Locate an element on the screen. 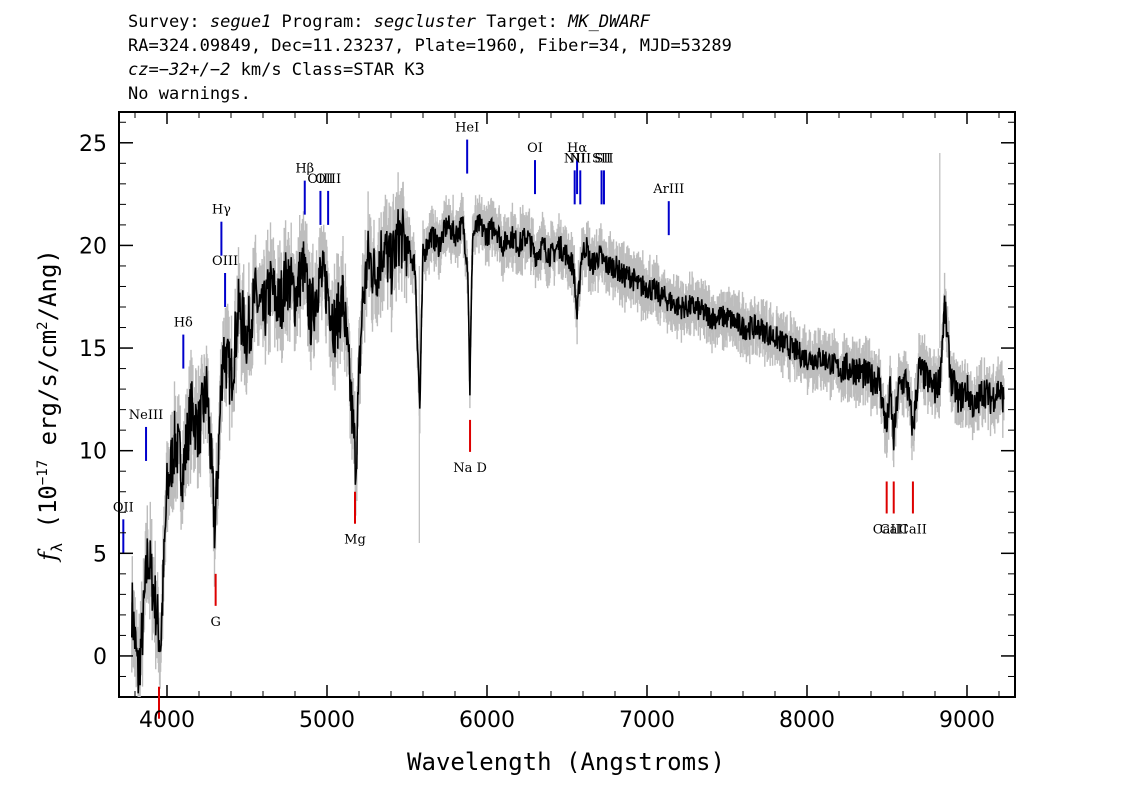 The height and width of the screenshot is (810, 1134). header-line-warnings: No warnings. is located at coordinates (189, 94).